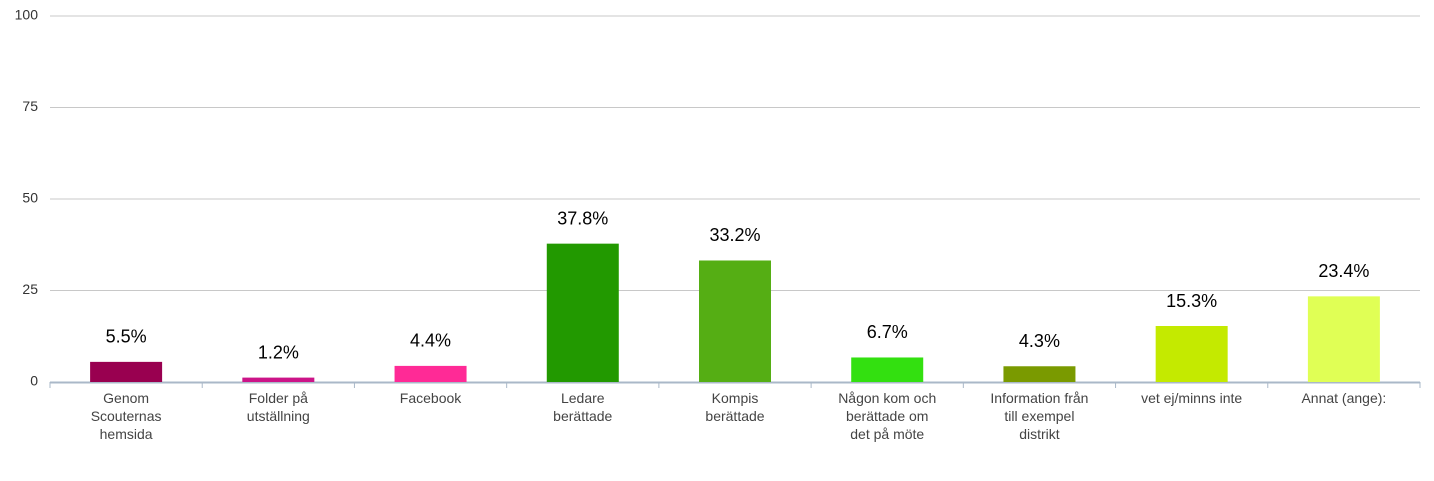 This screenshot has height=481, width=1434. What do you see at coordinates (1039, 341) in the screenshot?
I see `value-label: 4.3%` at bounding box center [1039, 341].